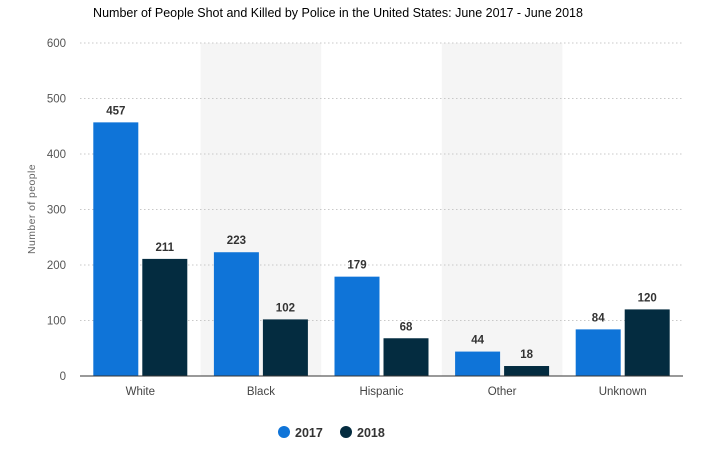 The height and width of the screenshot is (458, 712). What do you see at coordinates (478, 363) in the screenshot?
I see `bar-2017-other` at bounding box center [478, 363].